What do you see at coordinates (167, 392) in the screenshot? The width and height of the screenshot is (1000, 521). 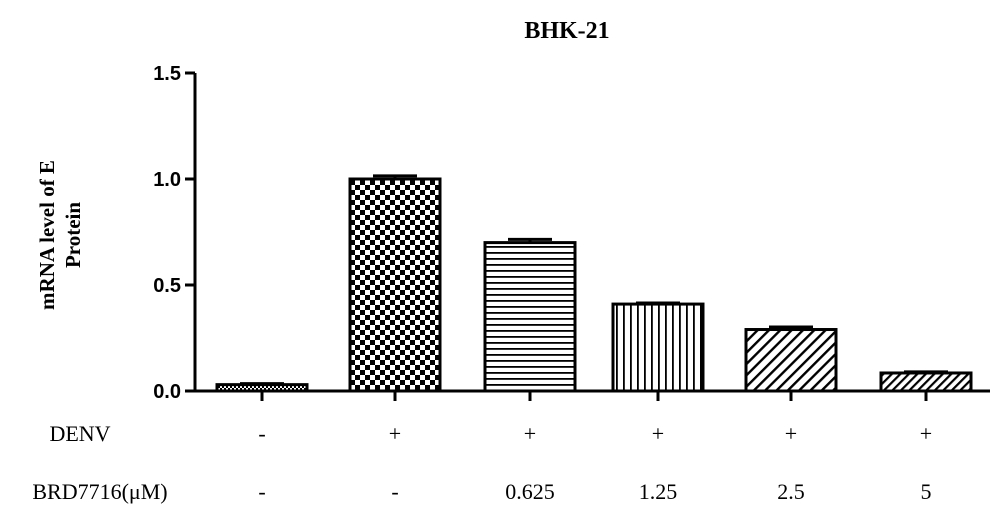 I see `y-tick-label: 0.0` at bounding box center [167, 392].